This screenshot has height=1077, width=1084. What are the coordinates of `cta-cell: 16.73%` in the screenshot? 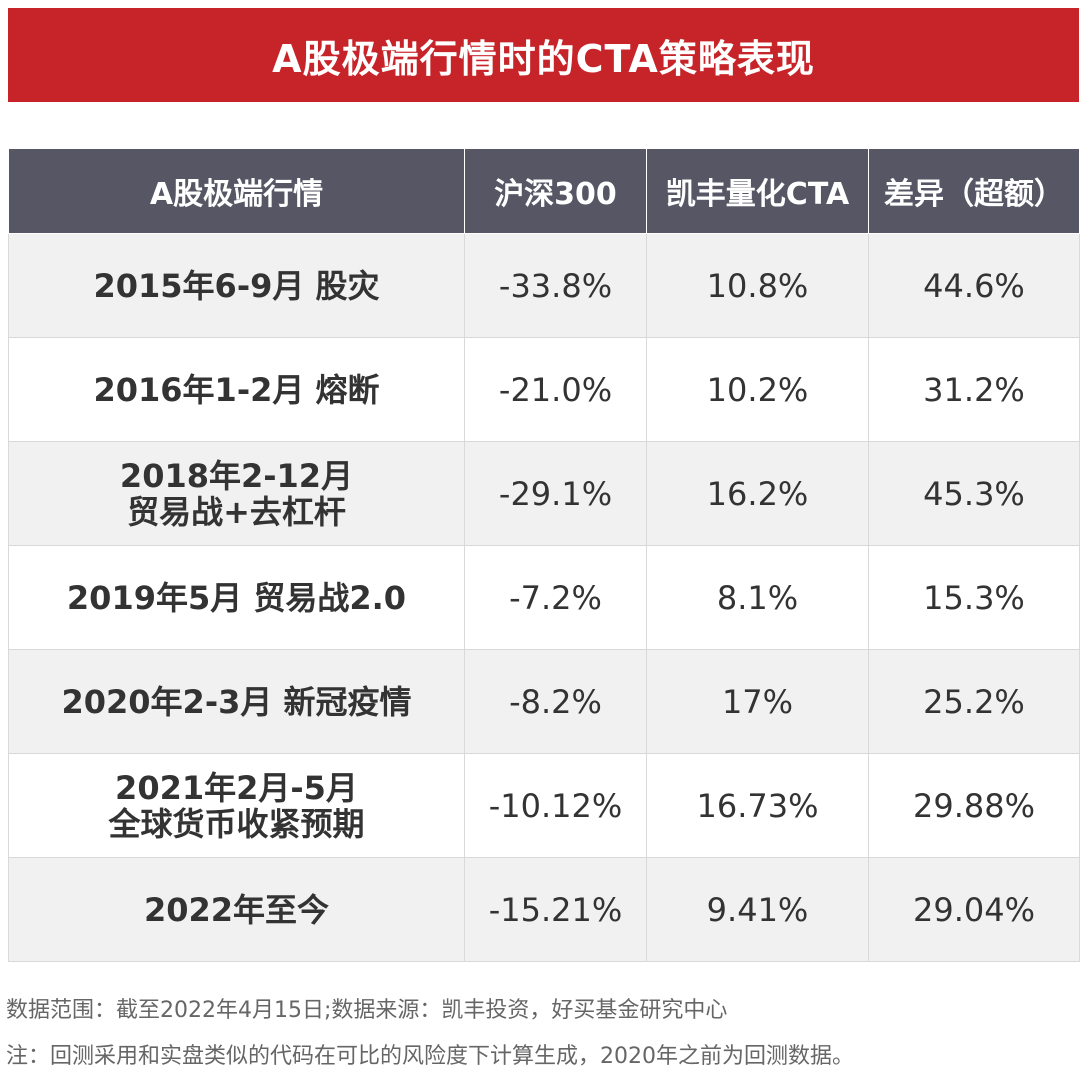 It's located at (757, 805).